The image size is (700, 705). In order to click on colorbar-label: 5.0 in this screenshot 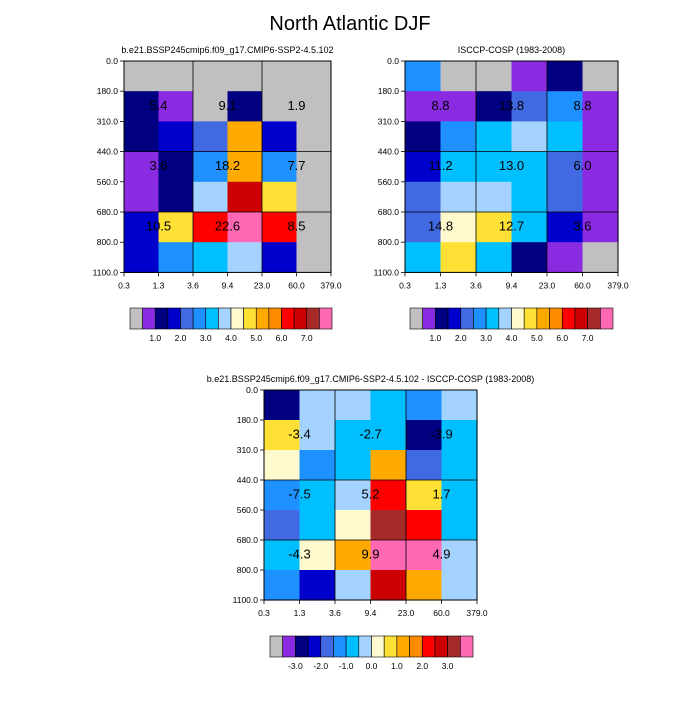, I will do `click(256, 338)`.